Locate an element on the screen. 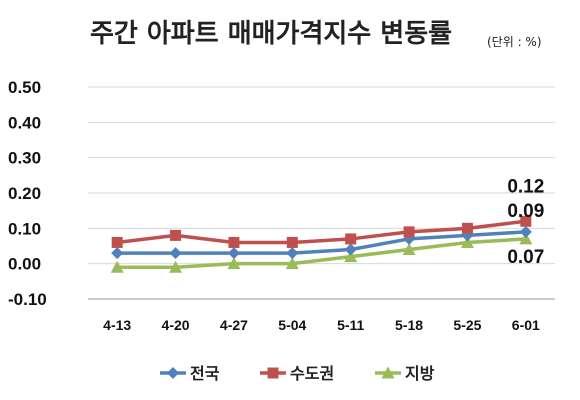 The width and height of the screenshot is (580, 400). x-tick-label: 5-18 is located at coordinates (409, 325).